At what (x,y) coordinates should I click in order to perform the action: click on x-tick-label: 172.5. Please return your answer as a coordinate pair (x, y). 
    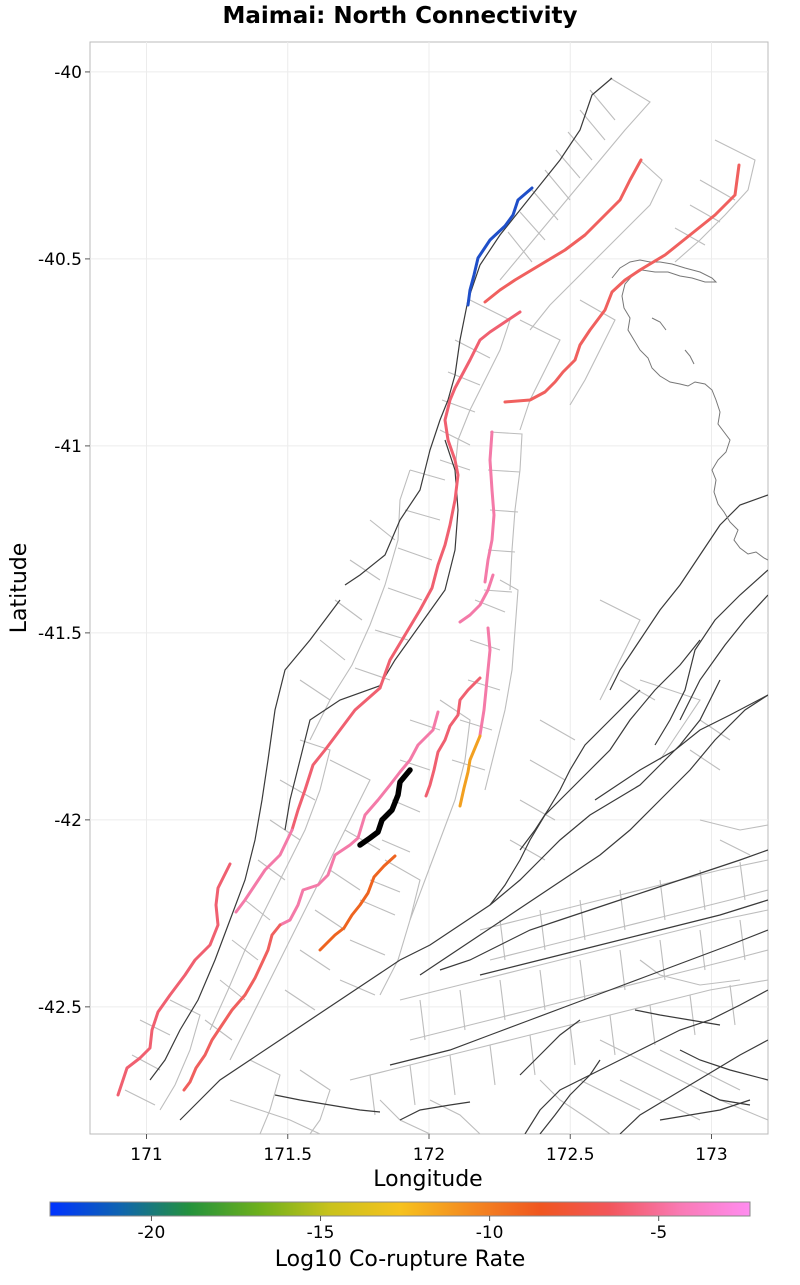
    Looking at the image, I should click on (570, 1155).